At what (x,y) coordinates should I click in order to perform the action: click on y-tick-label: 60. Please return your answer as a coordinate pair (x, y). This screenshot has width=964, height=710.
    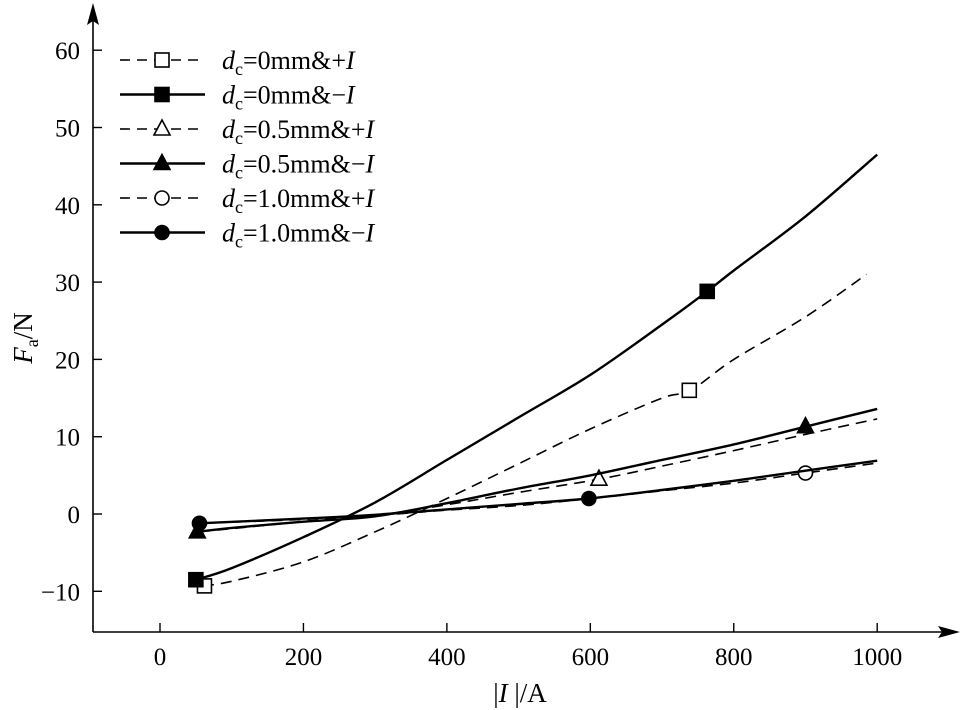
    Looking at the image, I should click on (67, 51).